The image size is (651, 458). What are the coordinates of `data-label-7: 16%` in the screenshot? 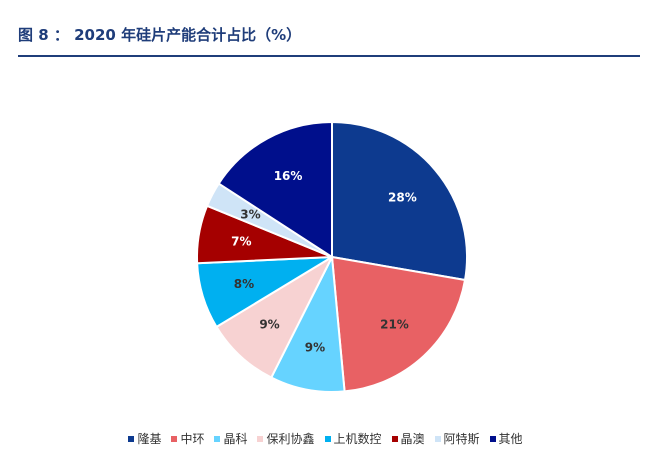 It's located at (288, 176).